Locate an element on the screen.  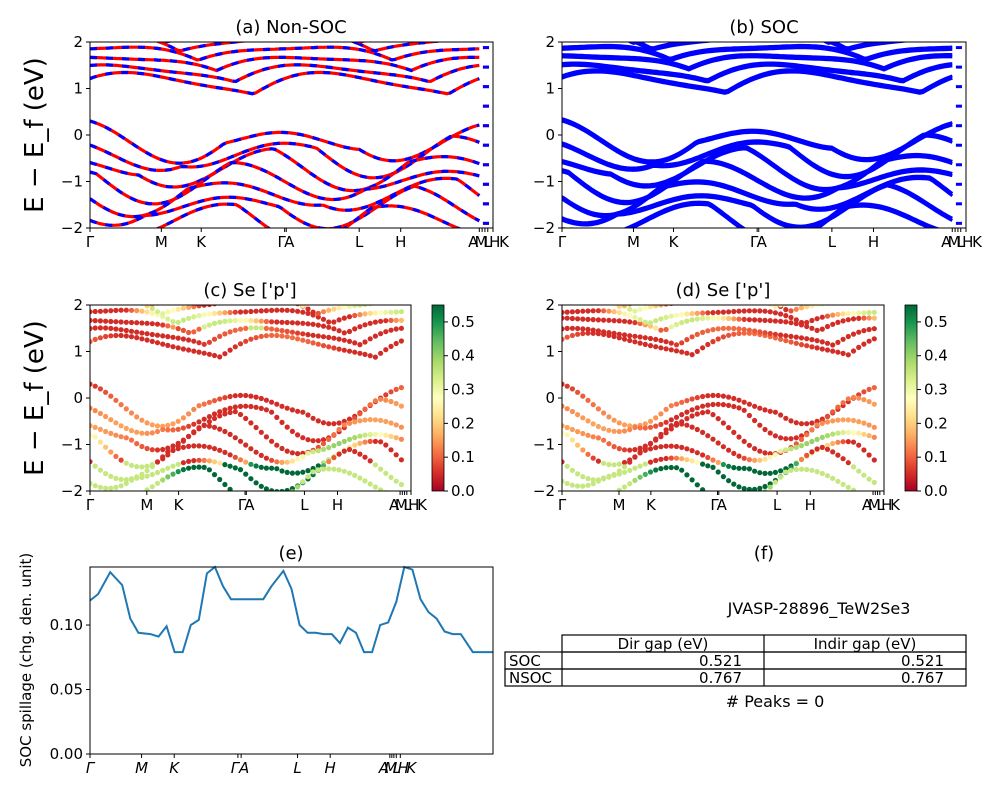
x-tick-label: K is located at coordinates (422, 505).